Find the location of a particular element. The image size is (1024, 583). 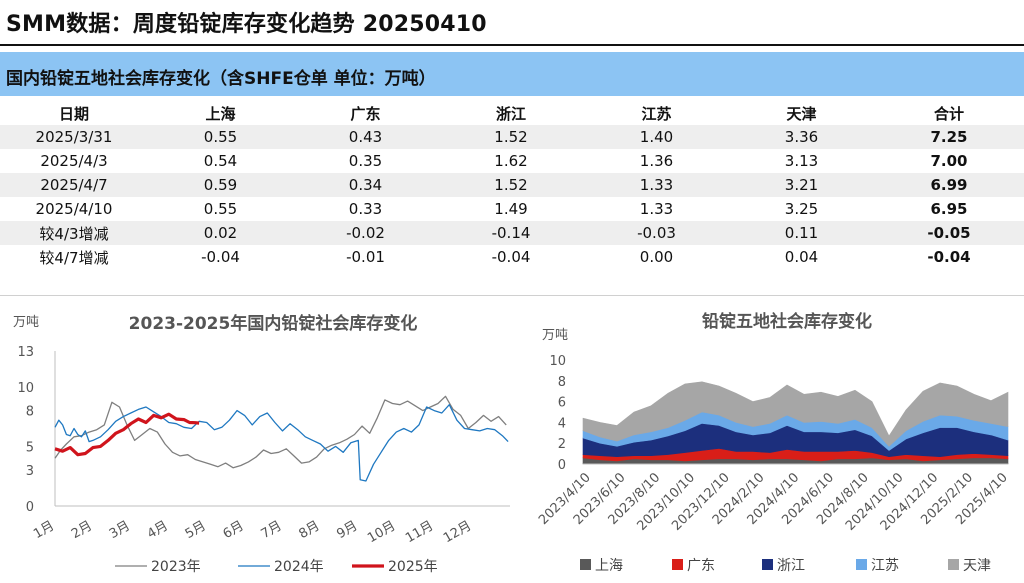

y-tick-label: 5 is located at coordinates (30, 447).